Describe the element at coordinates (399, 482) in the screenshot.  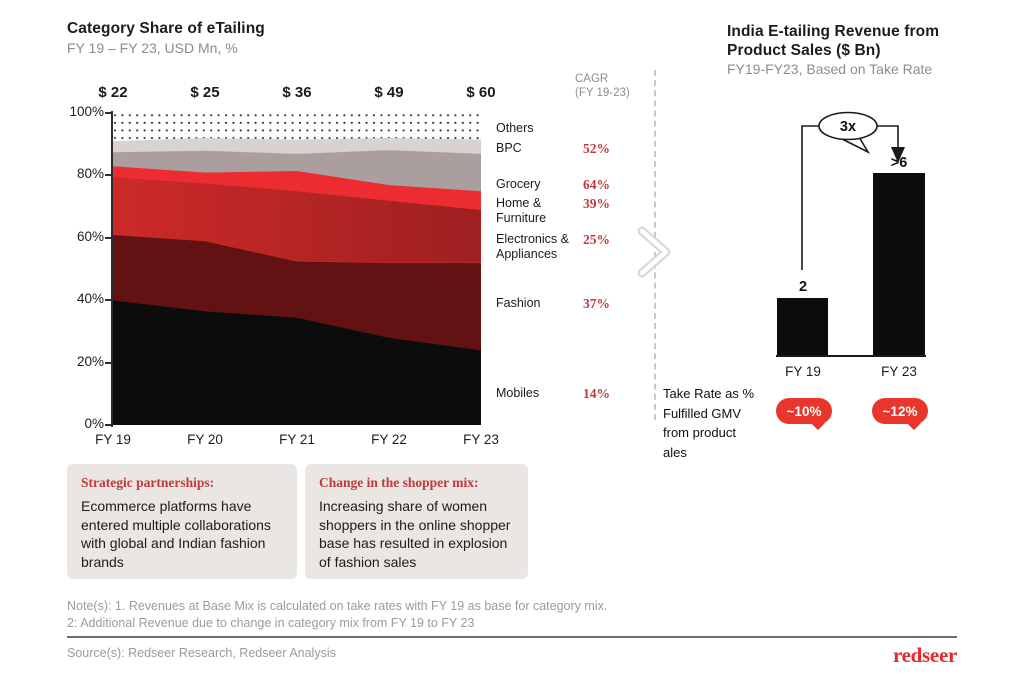
I see `callout-heading: Change in the shopper mix:` at that location.